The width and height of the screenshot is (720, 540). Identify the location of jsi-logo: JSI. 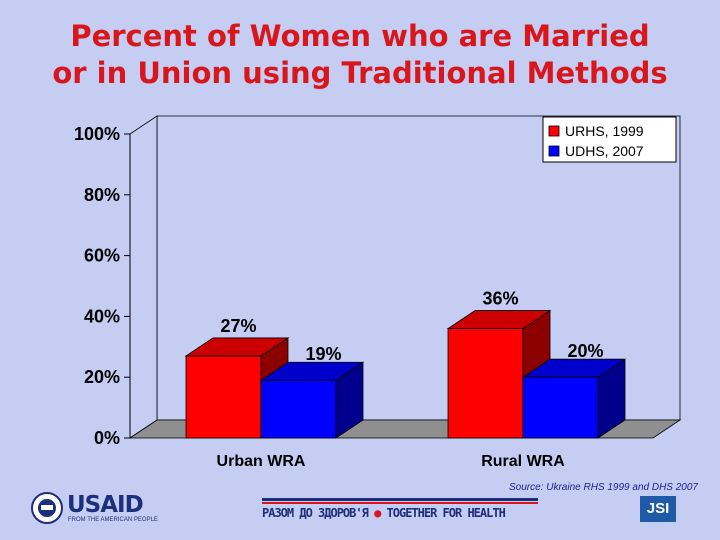
(658, 509).